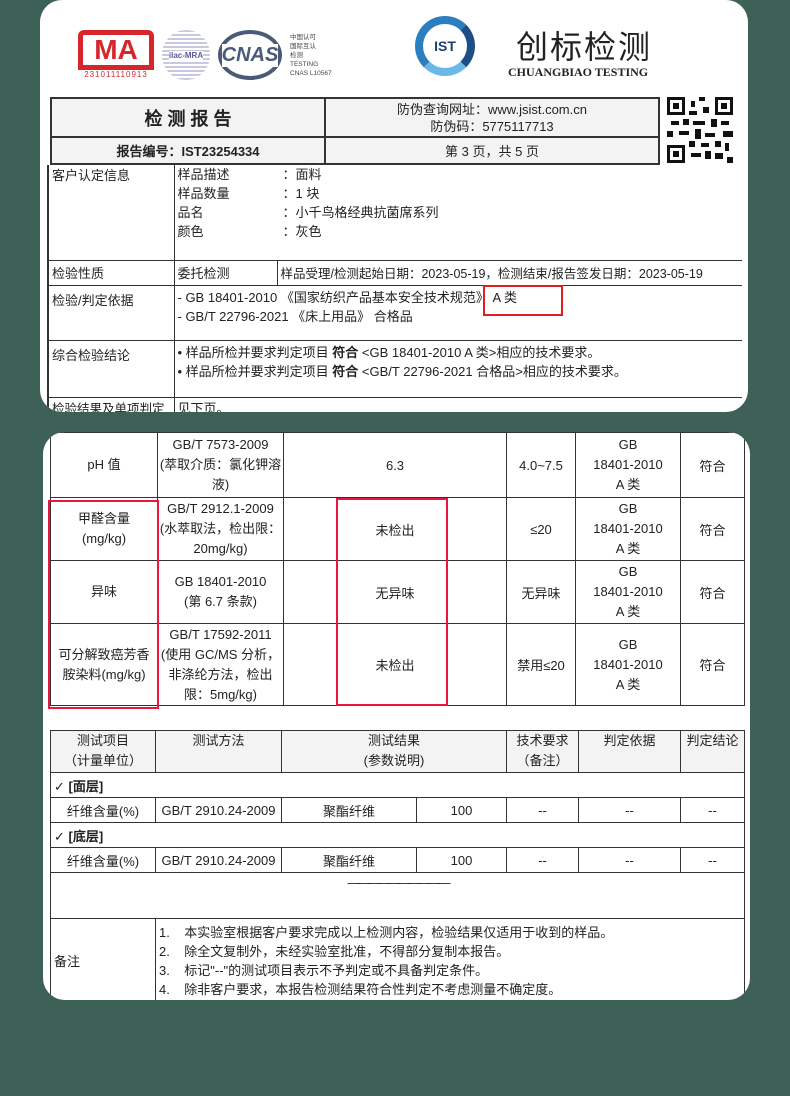  What do you see at coordinates (220, 592) in the screenshot?
I see `test-method: GB 18401-2010 (第 6.7 条款)` at bounding box center [220, 592].